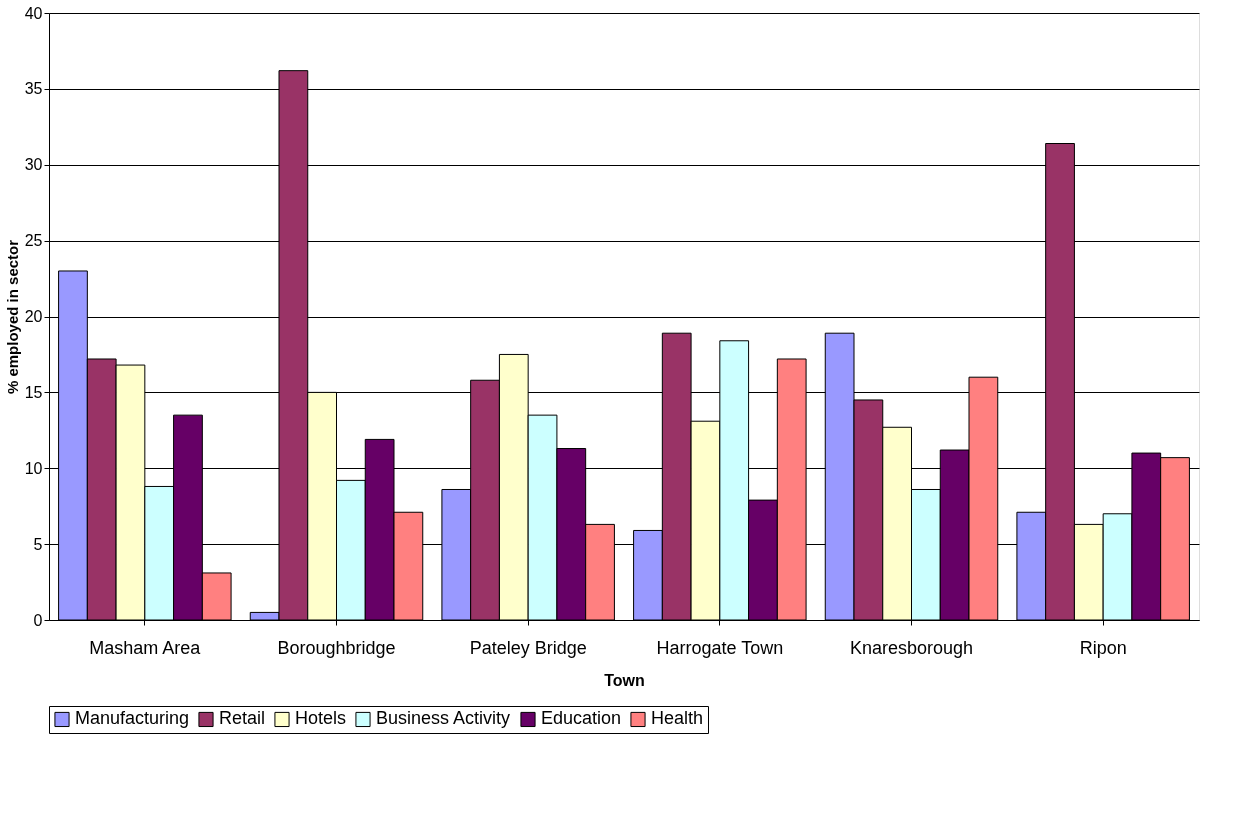 The width and height of the screenshot is (1255, 816). I want to click on x-tick-label: Knaresborough, so click(911, 647).